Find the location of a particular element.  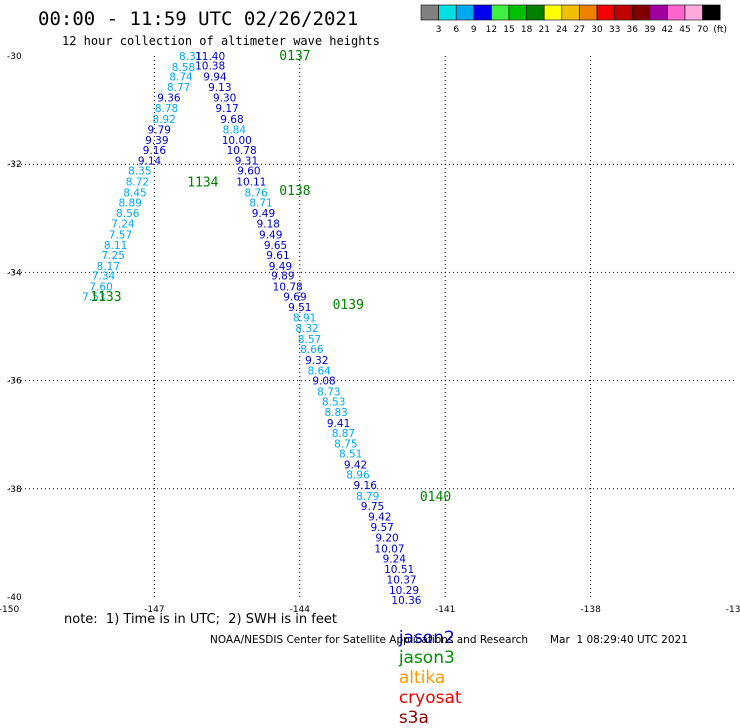

time-label: 0138 is located at coordinates (294, 191).